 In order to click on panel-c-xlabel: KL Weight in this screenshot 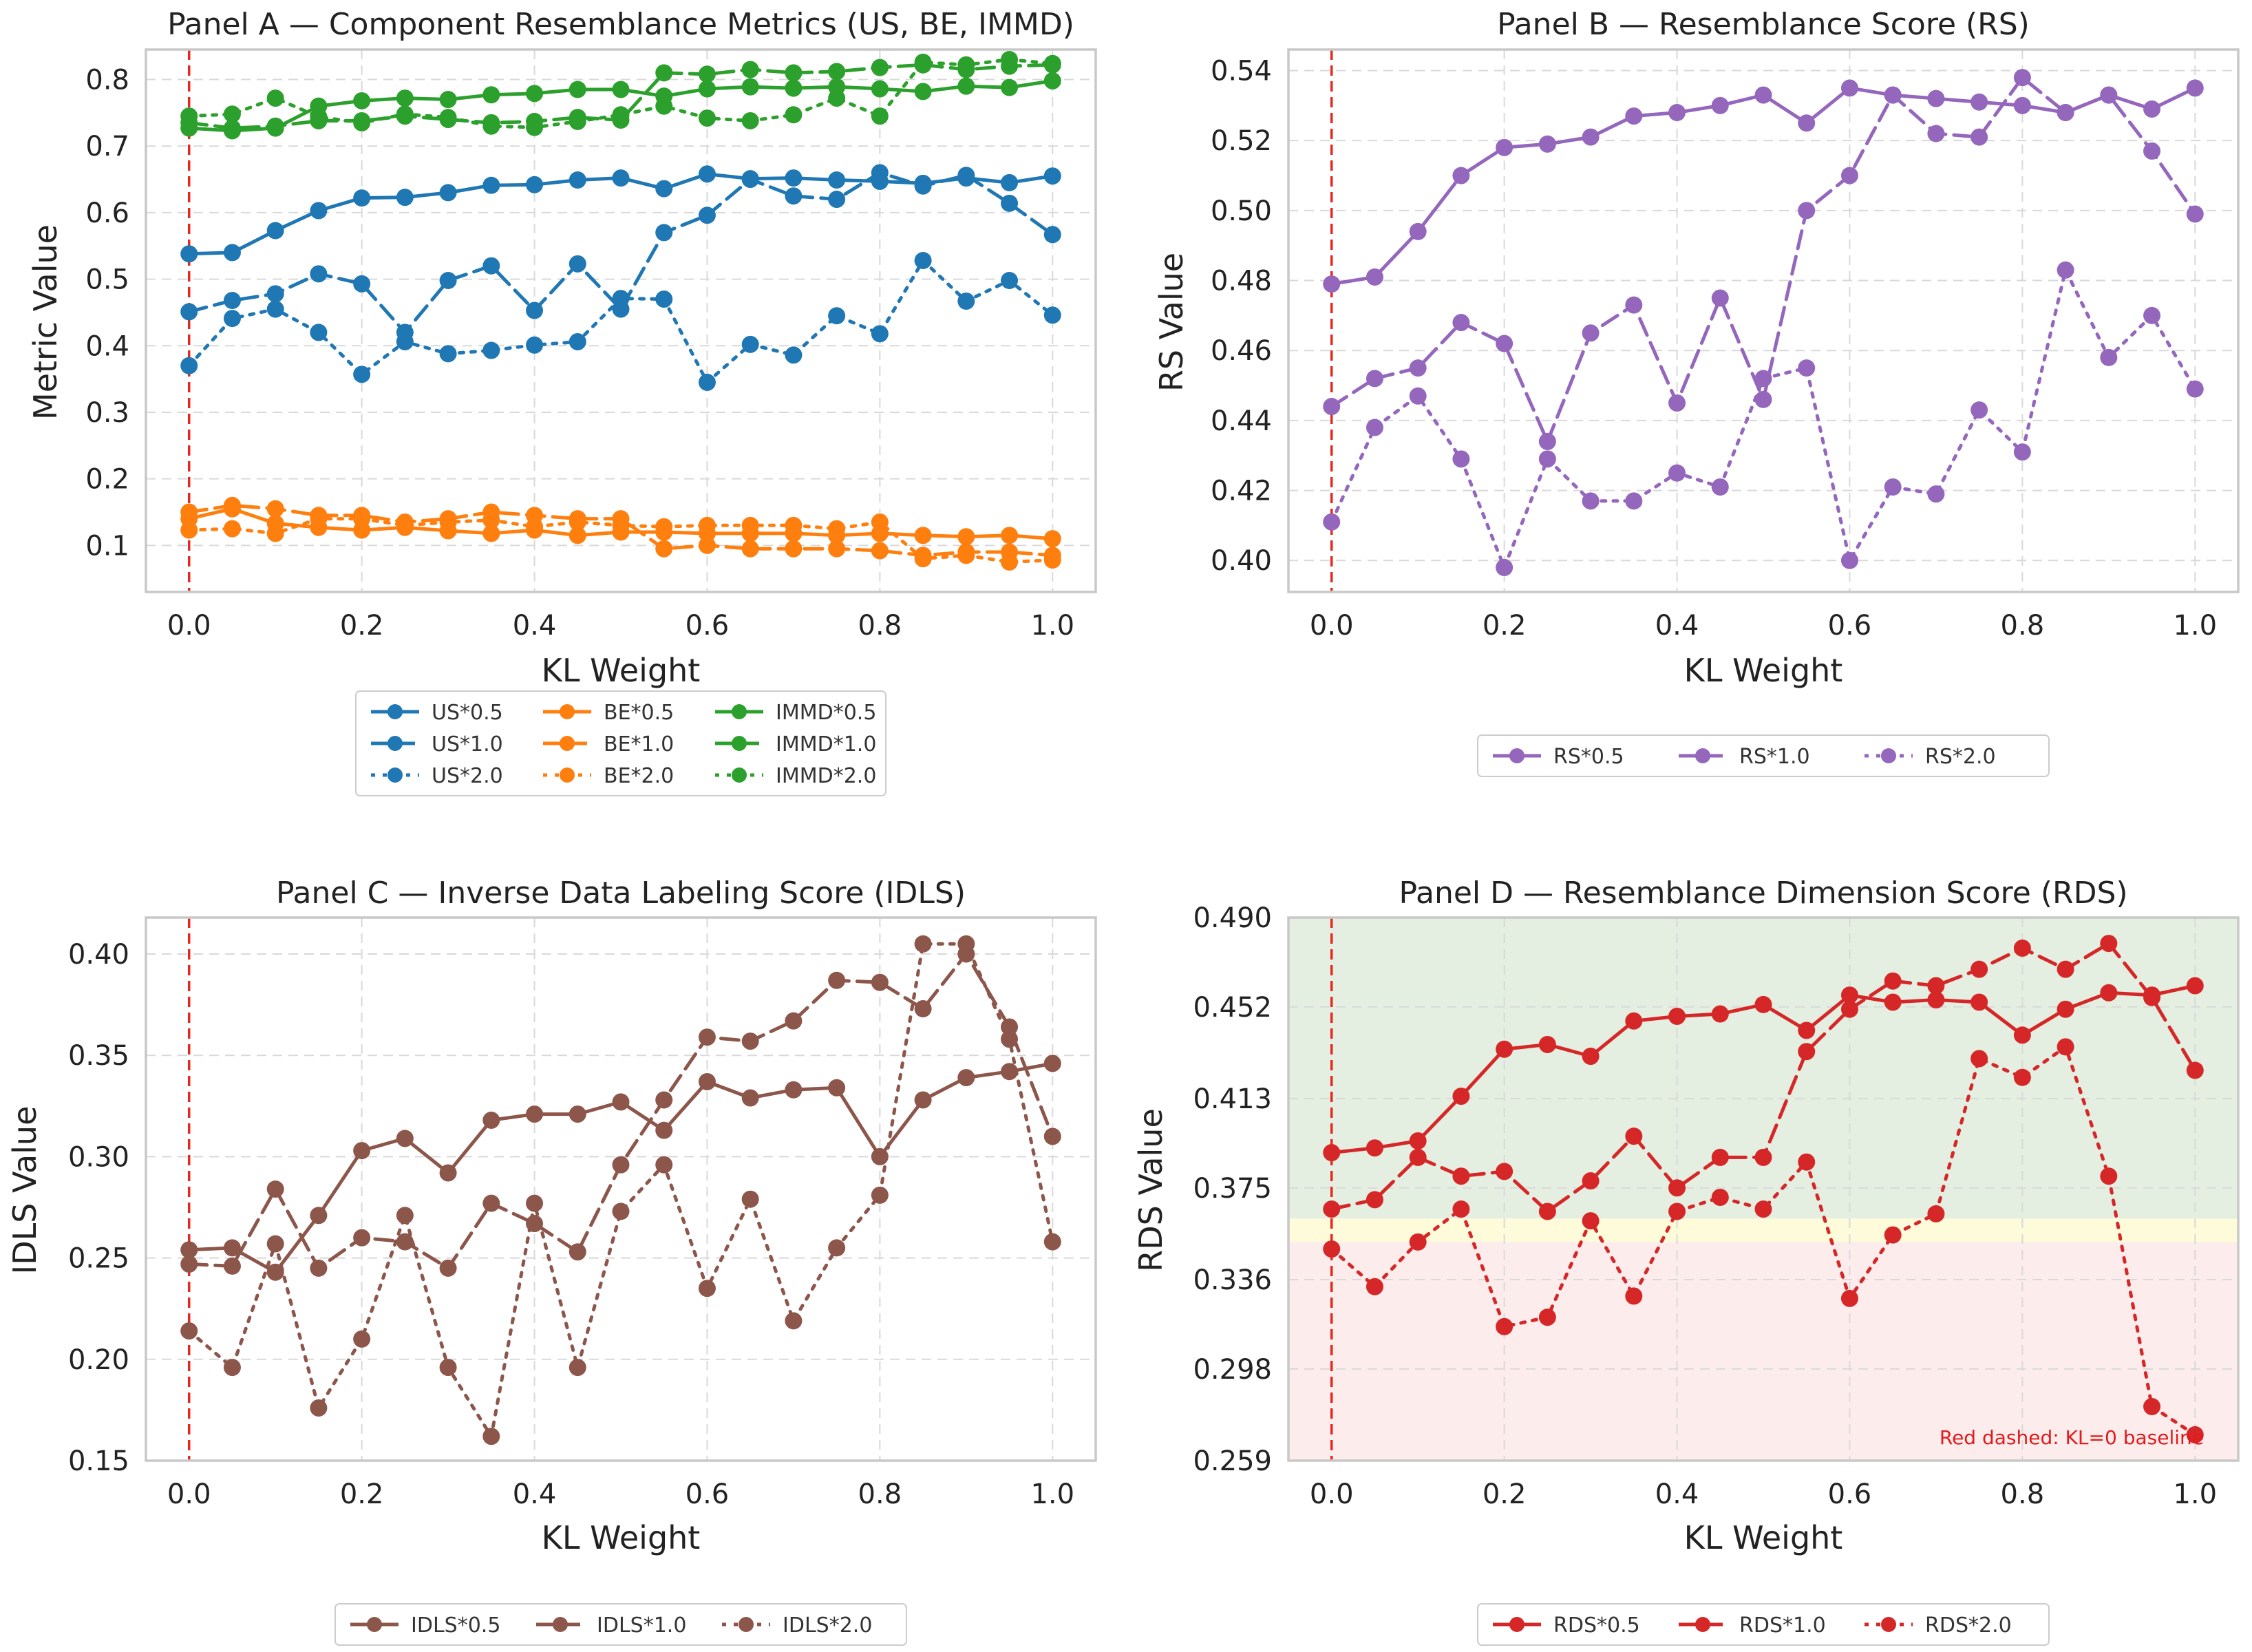, I will do `click(622, 1537)`.